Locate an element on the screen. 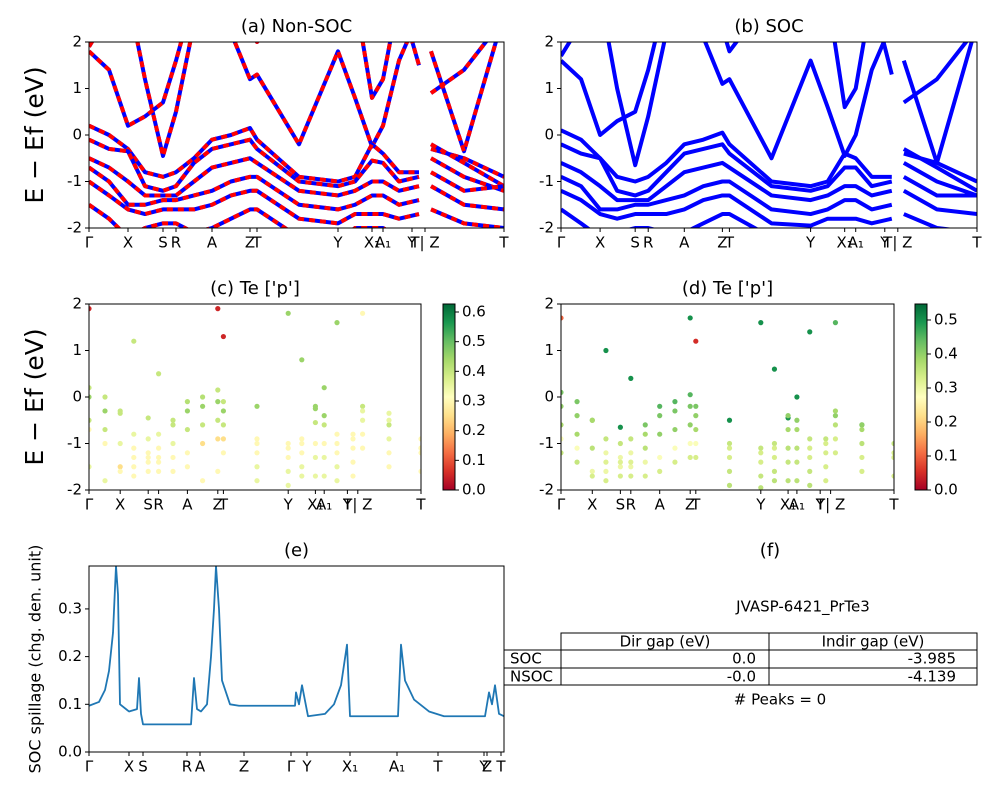 The width and height of the screenshot is (1000, 800). x-tick-label: X is located at coordinates (129, 767).